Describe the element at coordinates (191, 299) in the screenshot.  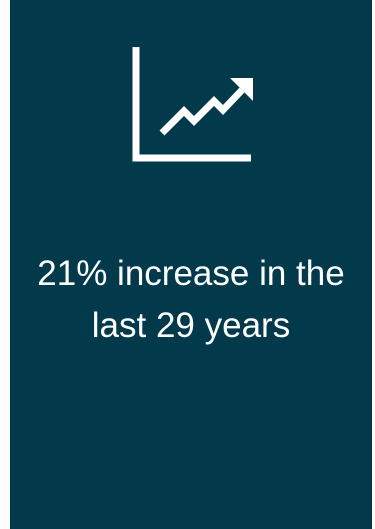
I see `stat-description: 21% increase in the last 29 years` at that location.